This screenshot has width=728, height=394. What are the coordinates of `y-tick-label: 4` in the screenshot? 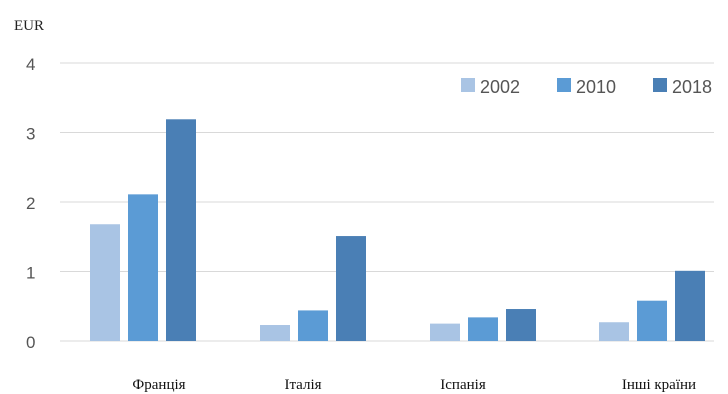 It's located at (30, 64).